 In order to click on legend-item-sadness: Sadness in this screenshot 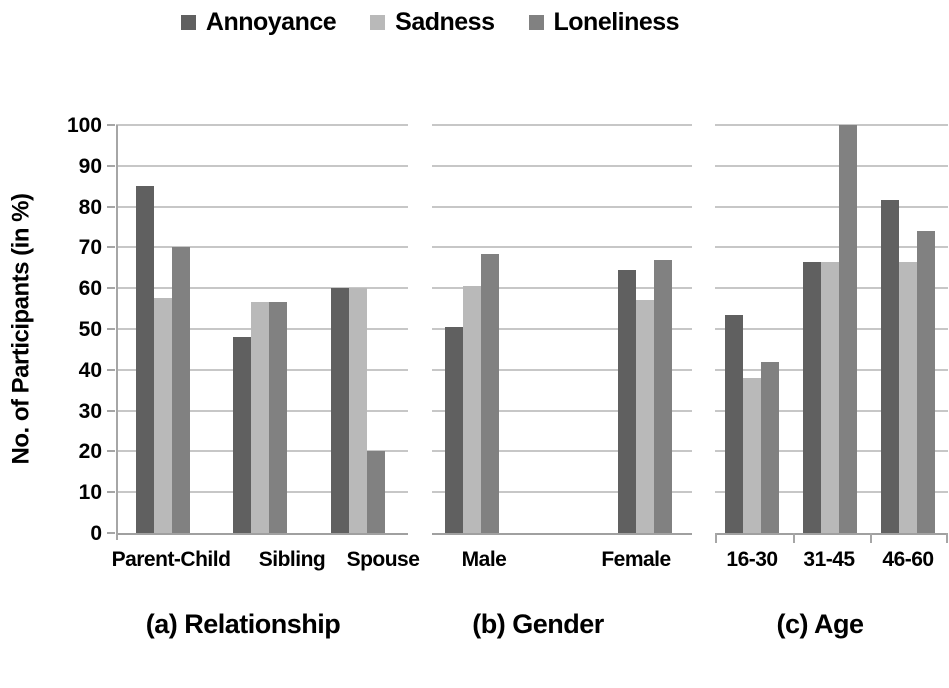, I will do `click(432, 22)`.